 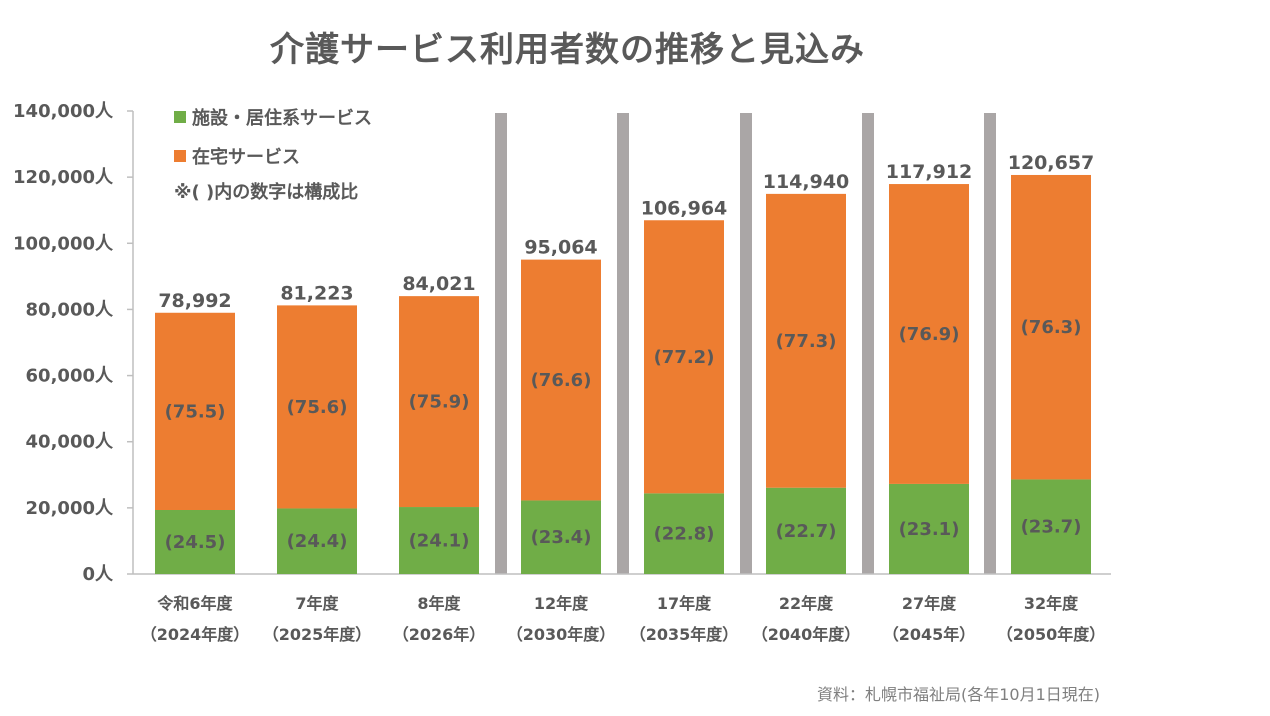 What do you see at coordinates (194, 603) in the screenshot?
I see `x-category-label: 令和6年度` at bounding box center [194, 603].